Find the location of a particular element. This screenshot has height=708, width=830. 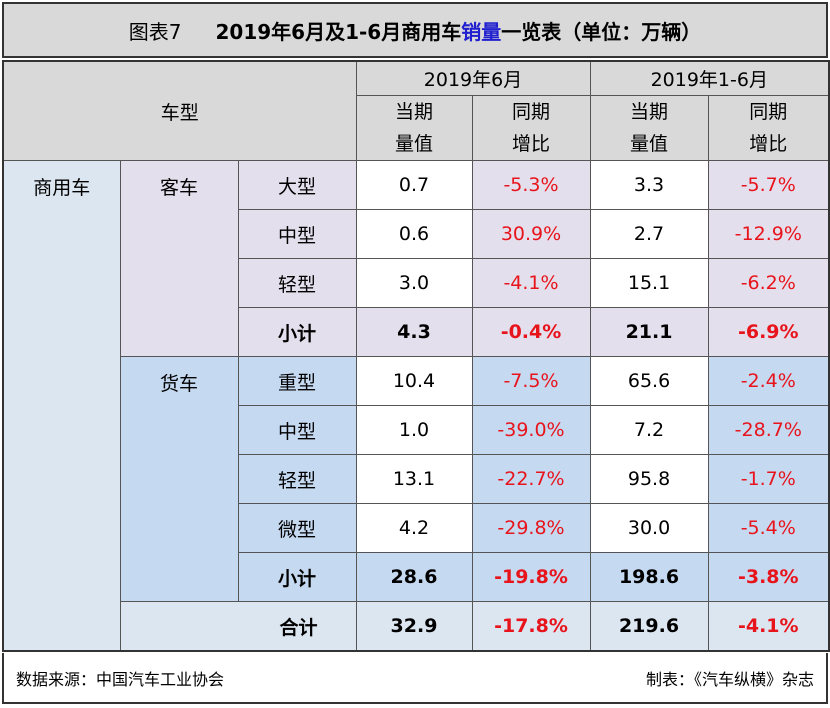

header-row-2: 当期 量值 同期 增比 当期 量值 同期 增比 is located at coordinates (416, 128).